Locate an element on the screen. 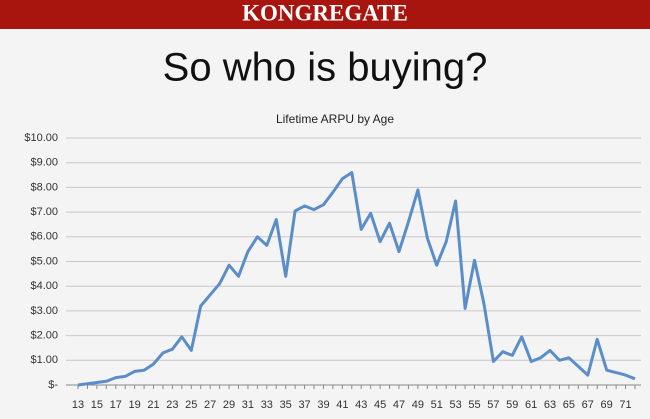 The width and height of the screenshot is (650, 419). y-tick-label: $3.00 is located at coordinates (44, 311).